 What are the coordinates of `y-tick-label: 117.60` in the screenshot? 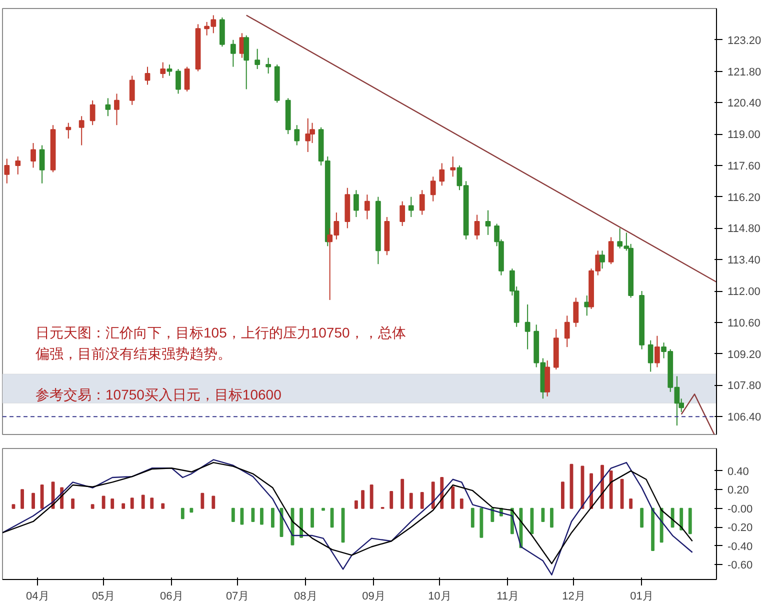 It's located at (744, 166).